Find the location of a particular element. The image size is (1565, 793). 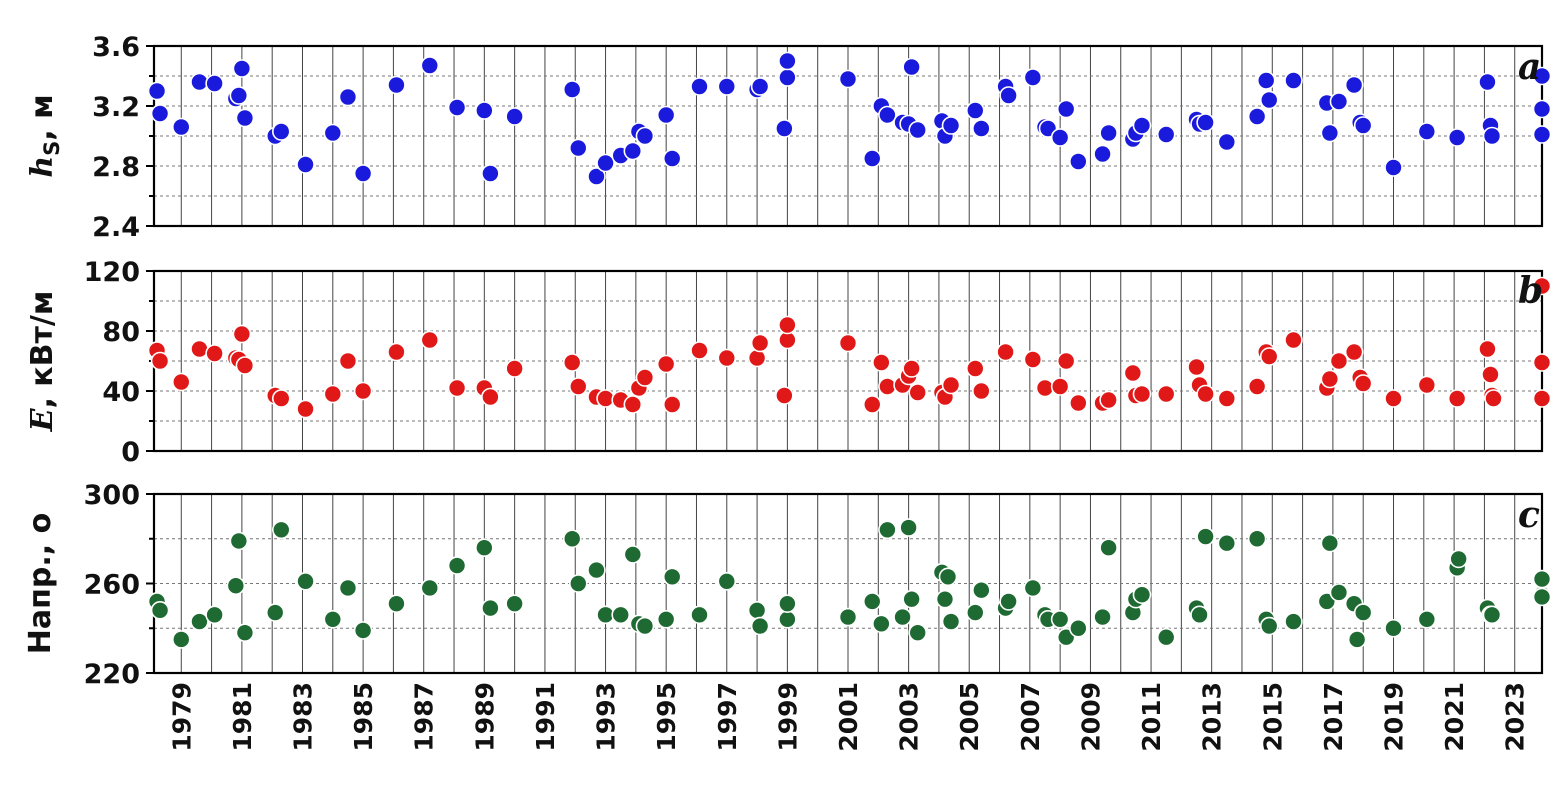

x-tick-label: 1983 is located at coordinates (302, 717).